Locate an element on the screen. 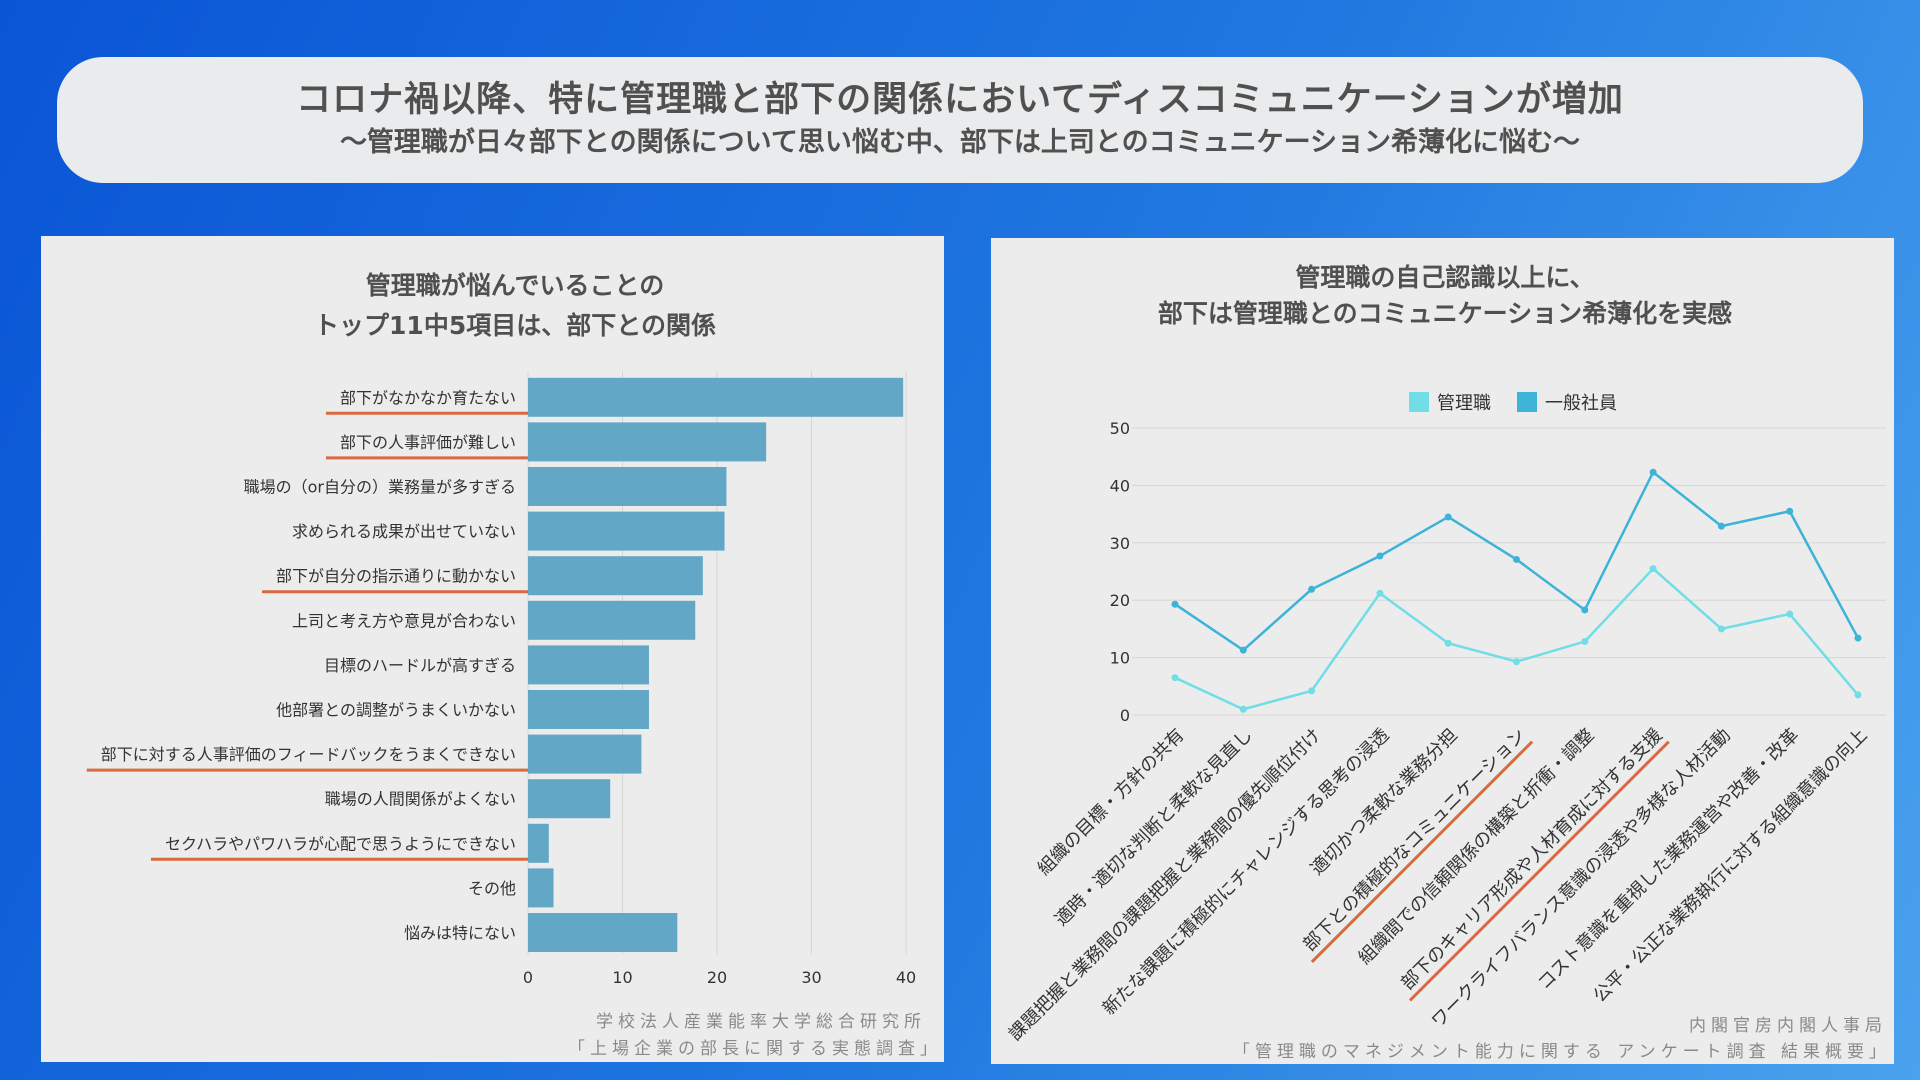 The width and height of the screenshot is (1920, 1080). bar-category-label: その他 is located at coordinates (492, 888).